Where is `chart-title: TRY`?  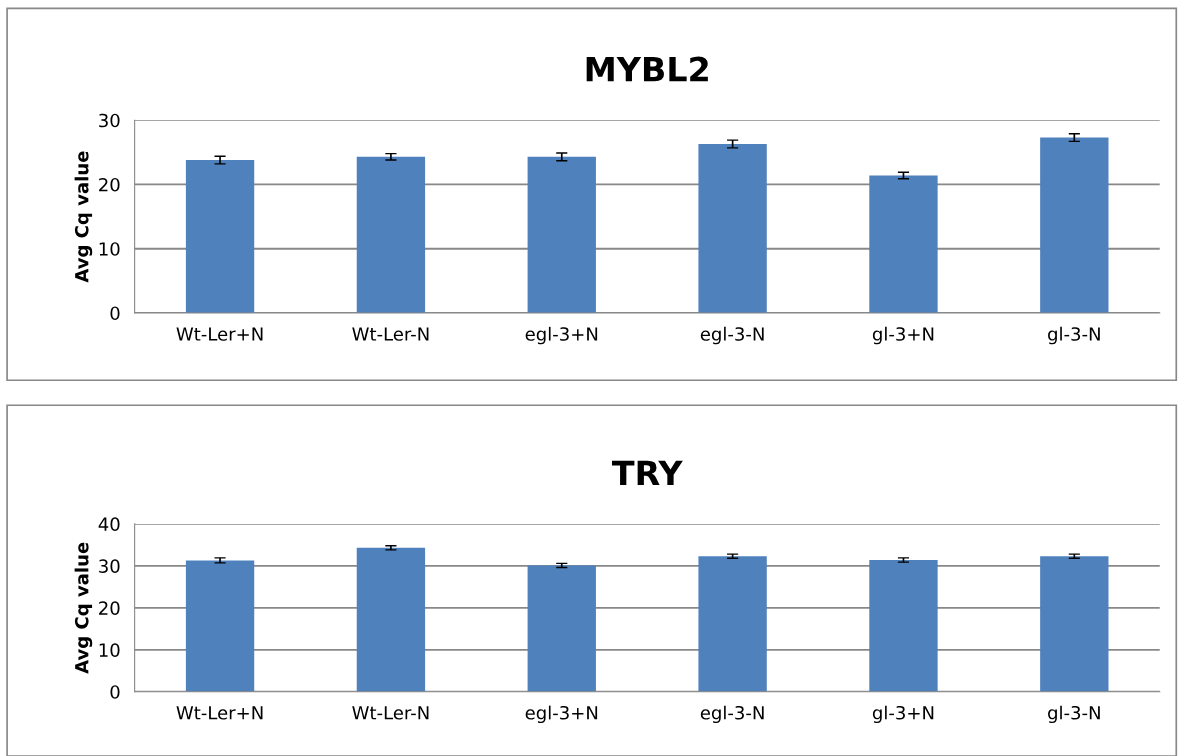 chart-title: TRY is located at coordinates (647, 473).